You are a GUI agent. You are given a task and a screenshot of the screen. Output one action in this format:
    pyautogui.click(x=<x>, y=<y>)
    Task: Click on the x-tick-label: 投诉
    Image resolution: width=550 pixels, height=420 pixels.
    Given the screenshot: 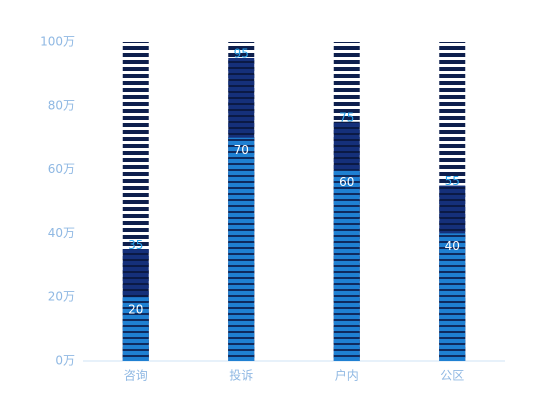 What is the action you would take?
    pyautogui.click(x=241, y=375)
    